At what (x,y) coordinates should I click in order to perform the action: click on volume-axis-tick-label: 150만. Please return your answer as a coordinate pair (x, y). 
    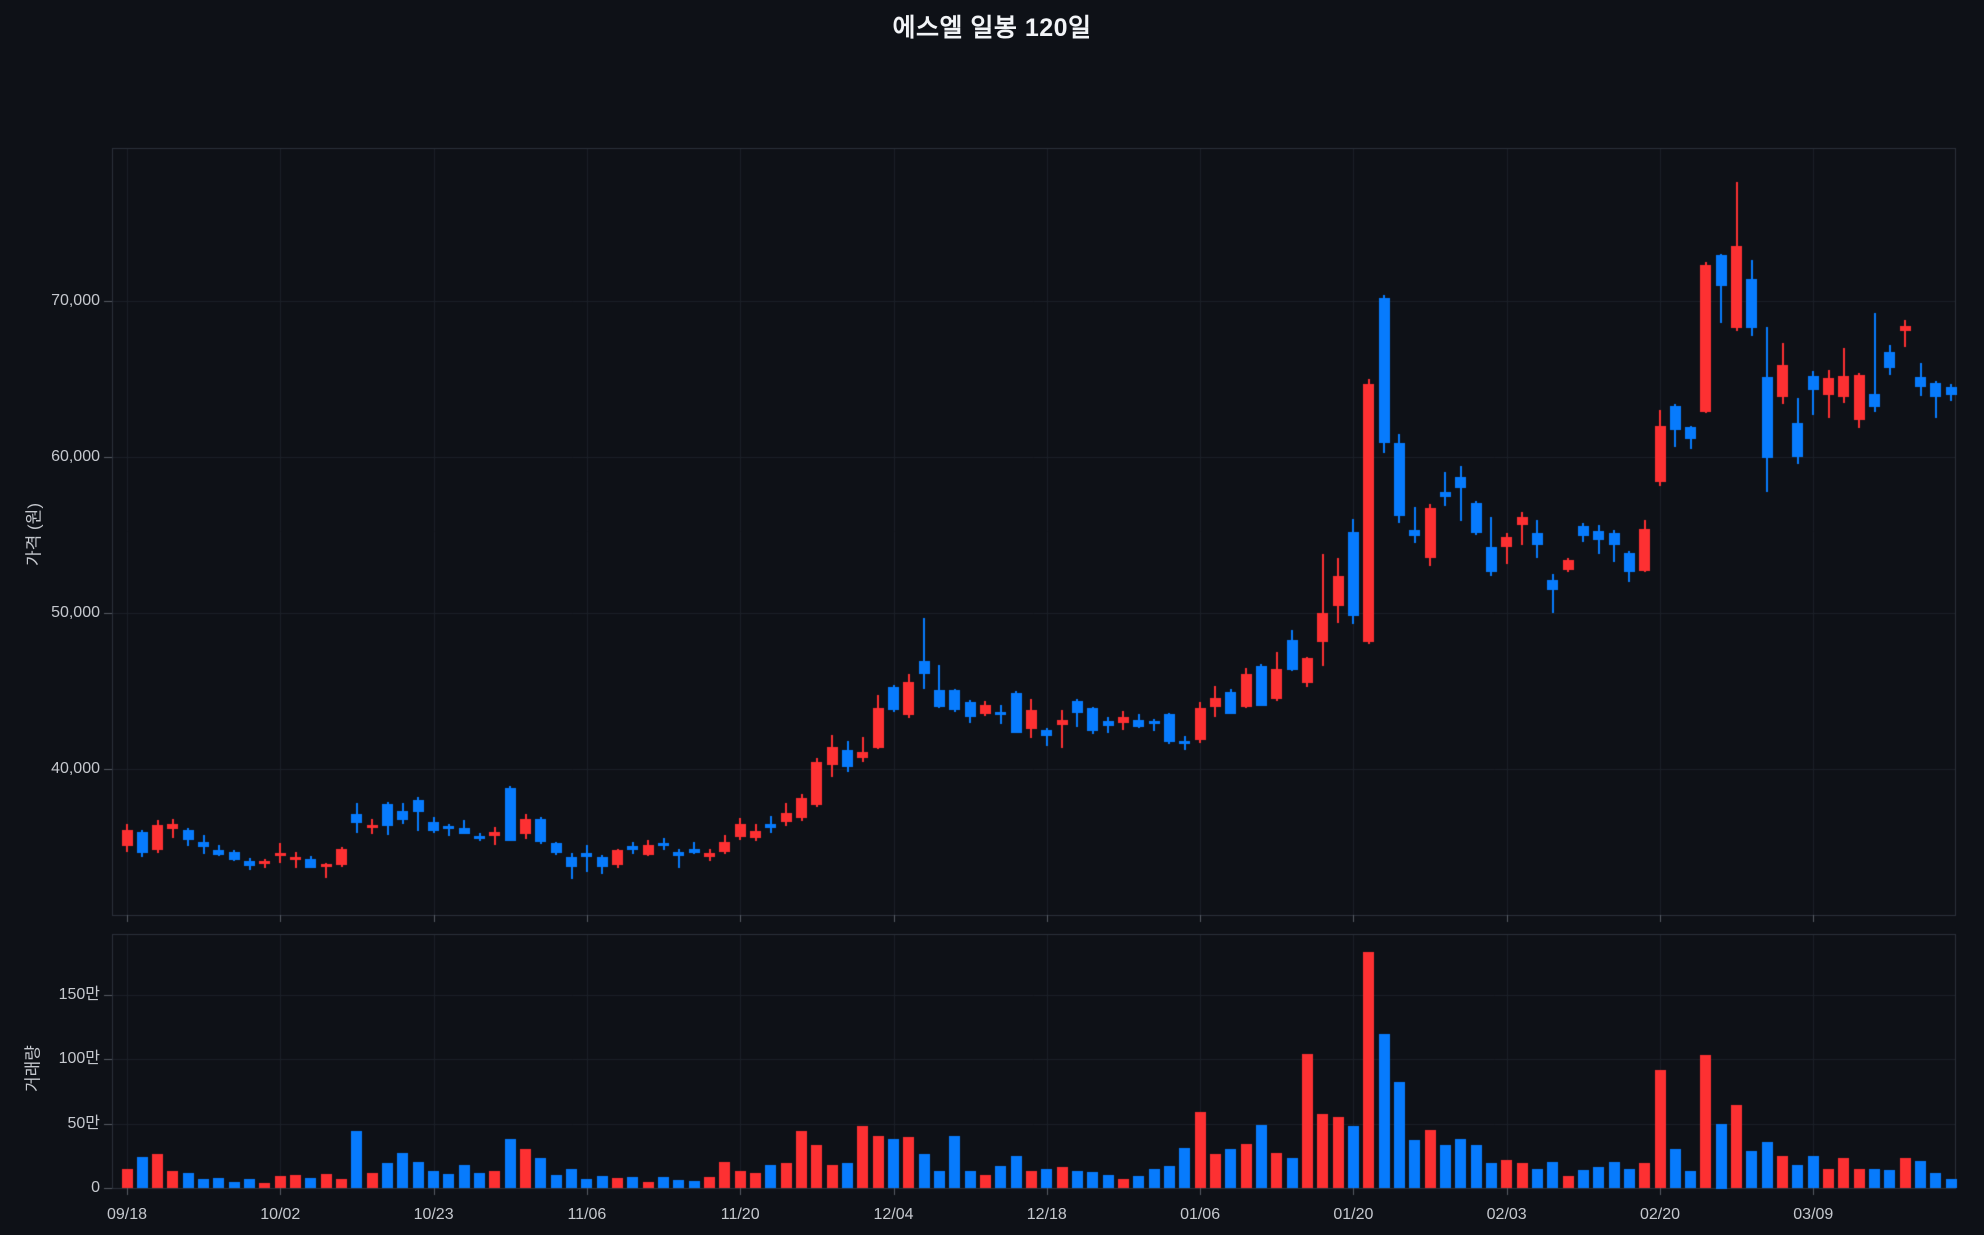
    Looking at the image, I should click on (79, 994).